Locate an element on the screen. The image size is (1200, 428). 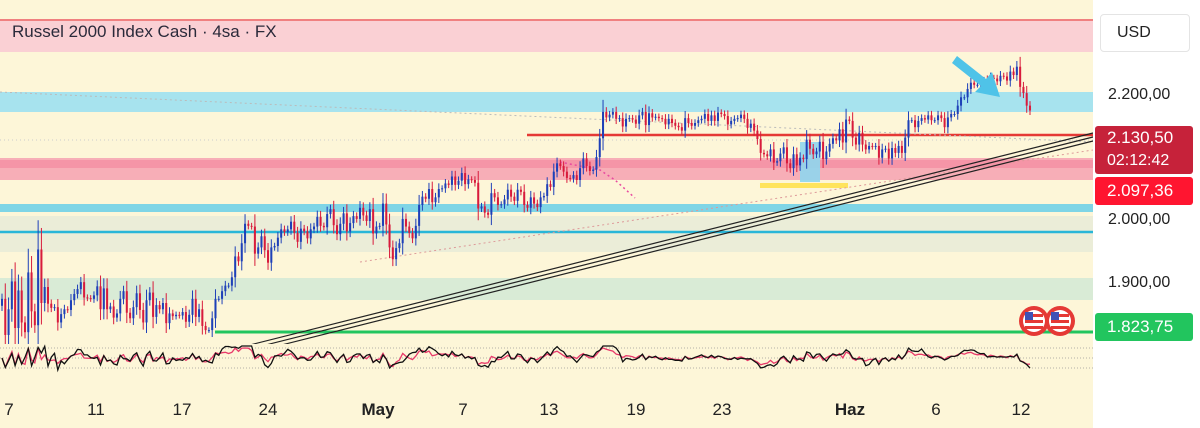
y-tick-label: 1.900,00 is located at coordinates (1139, 282).